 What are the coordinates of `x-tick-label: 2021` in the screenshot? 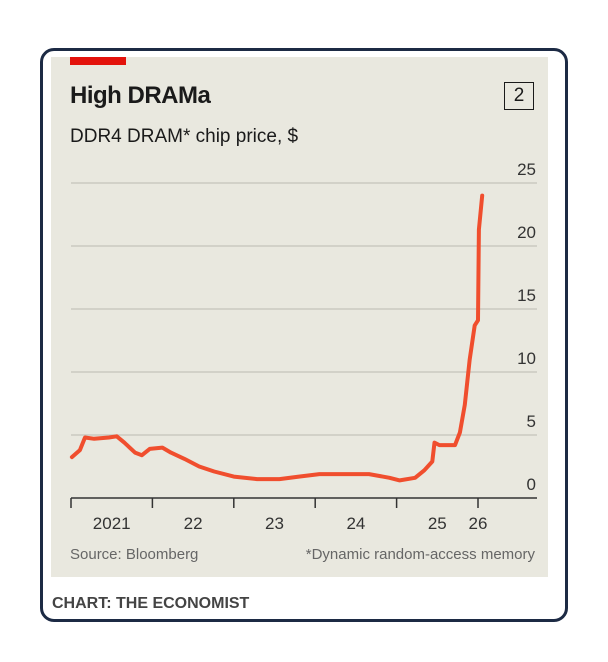 It's located at (112, 523).